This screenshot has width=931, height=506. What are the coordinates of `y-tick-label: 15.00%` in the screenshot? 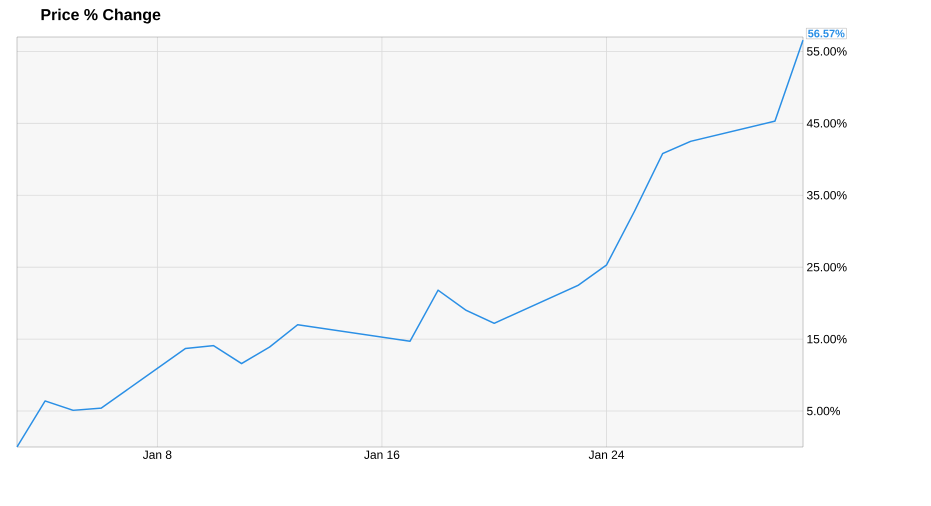 It's located at (827, 339).